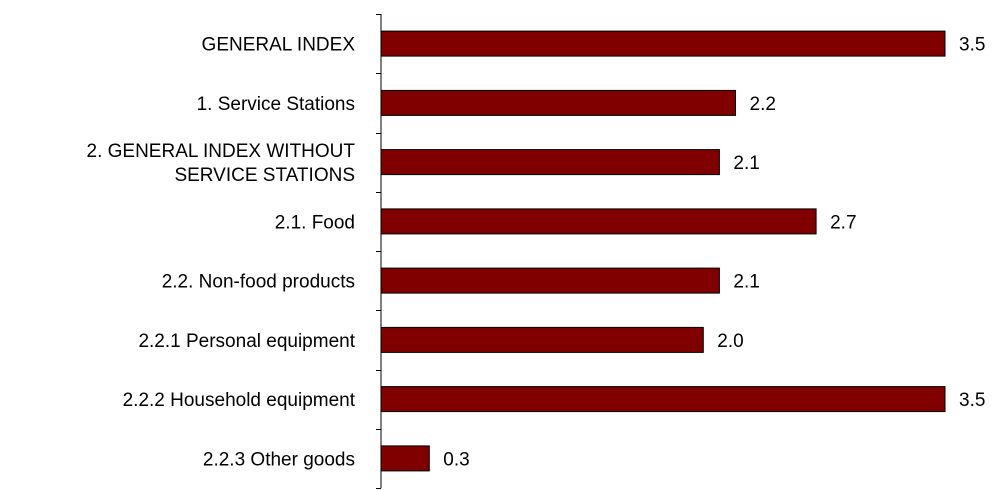 The width and height of the screenshot is (995, 490). I want to click on category-tick-label: 2.1. Food, so click(315, 222).